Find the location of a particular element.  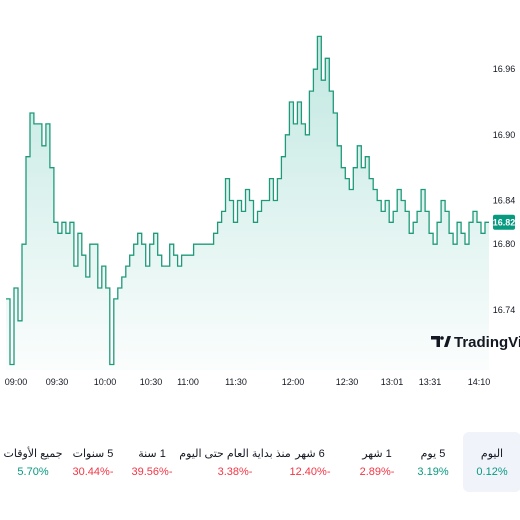

period-7: جميع الأوقات 5.70% is located at coordinates (33, 462).